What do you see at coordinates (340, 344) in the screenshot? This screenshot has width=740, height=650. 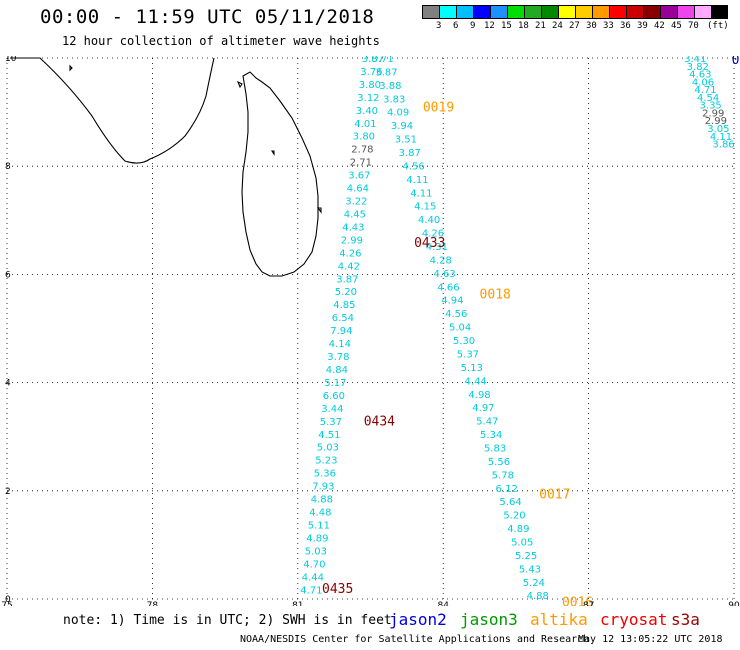 I see `wave-height-value: 4.14` at bounding box center [340, 344].